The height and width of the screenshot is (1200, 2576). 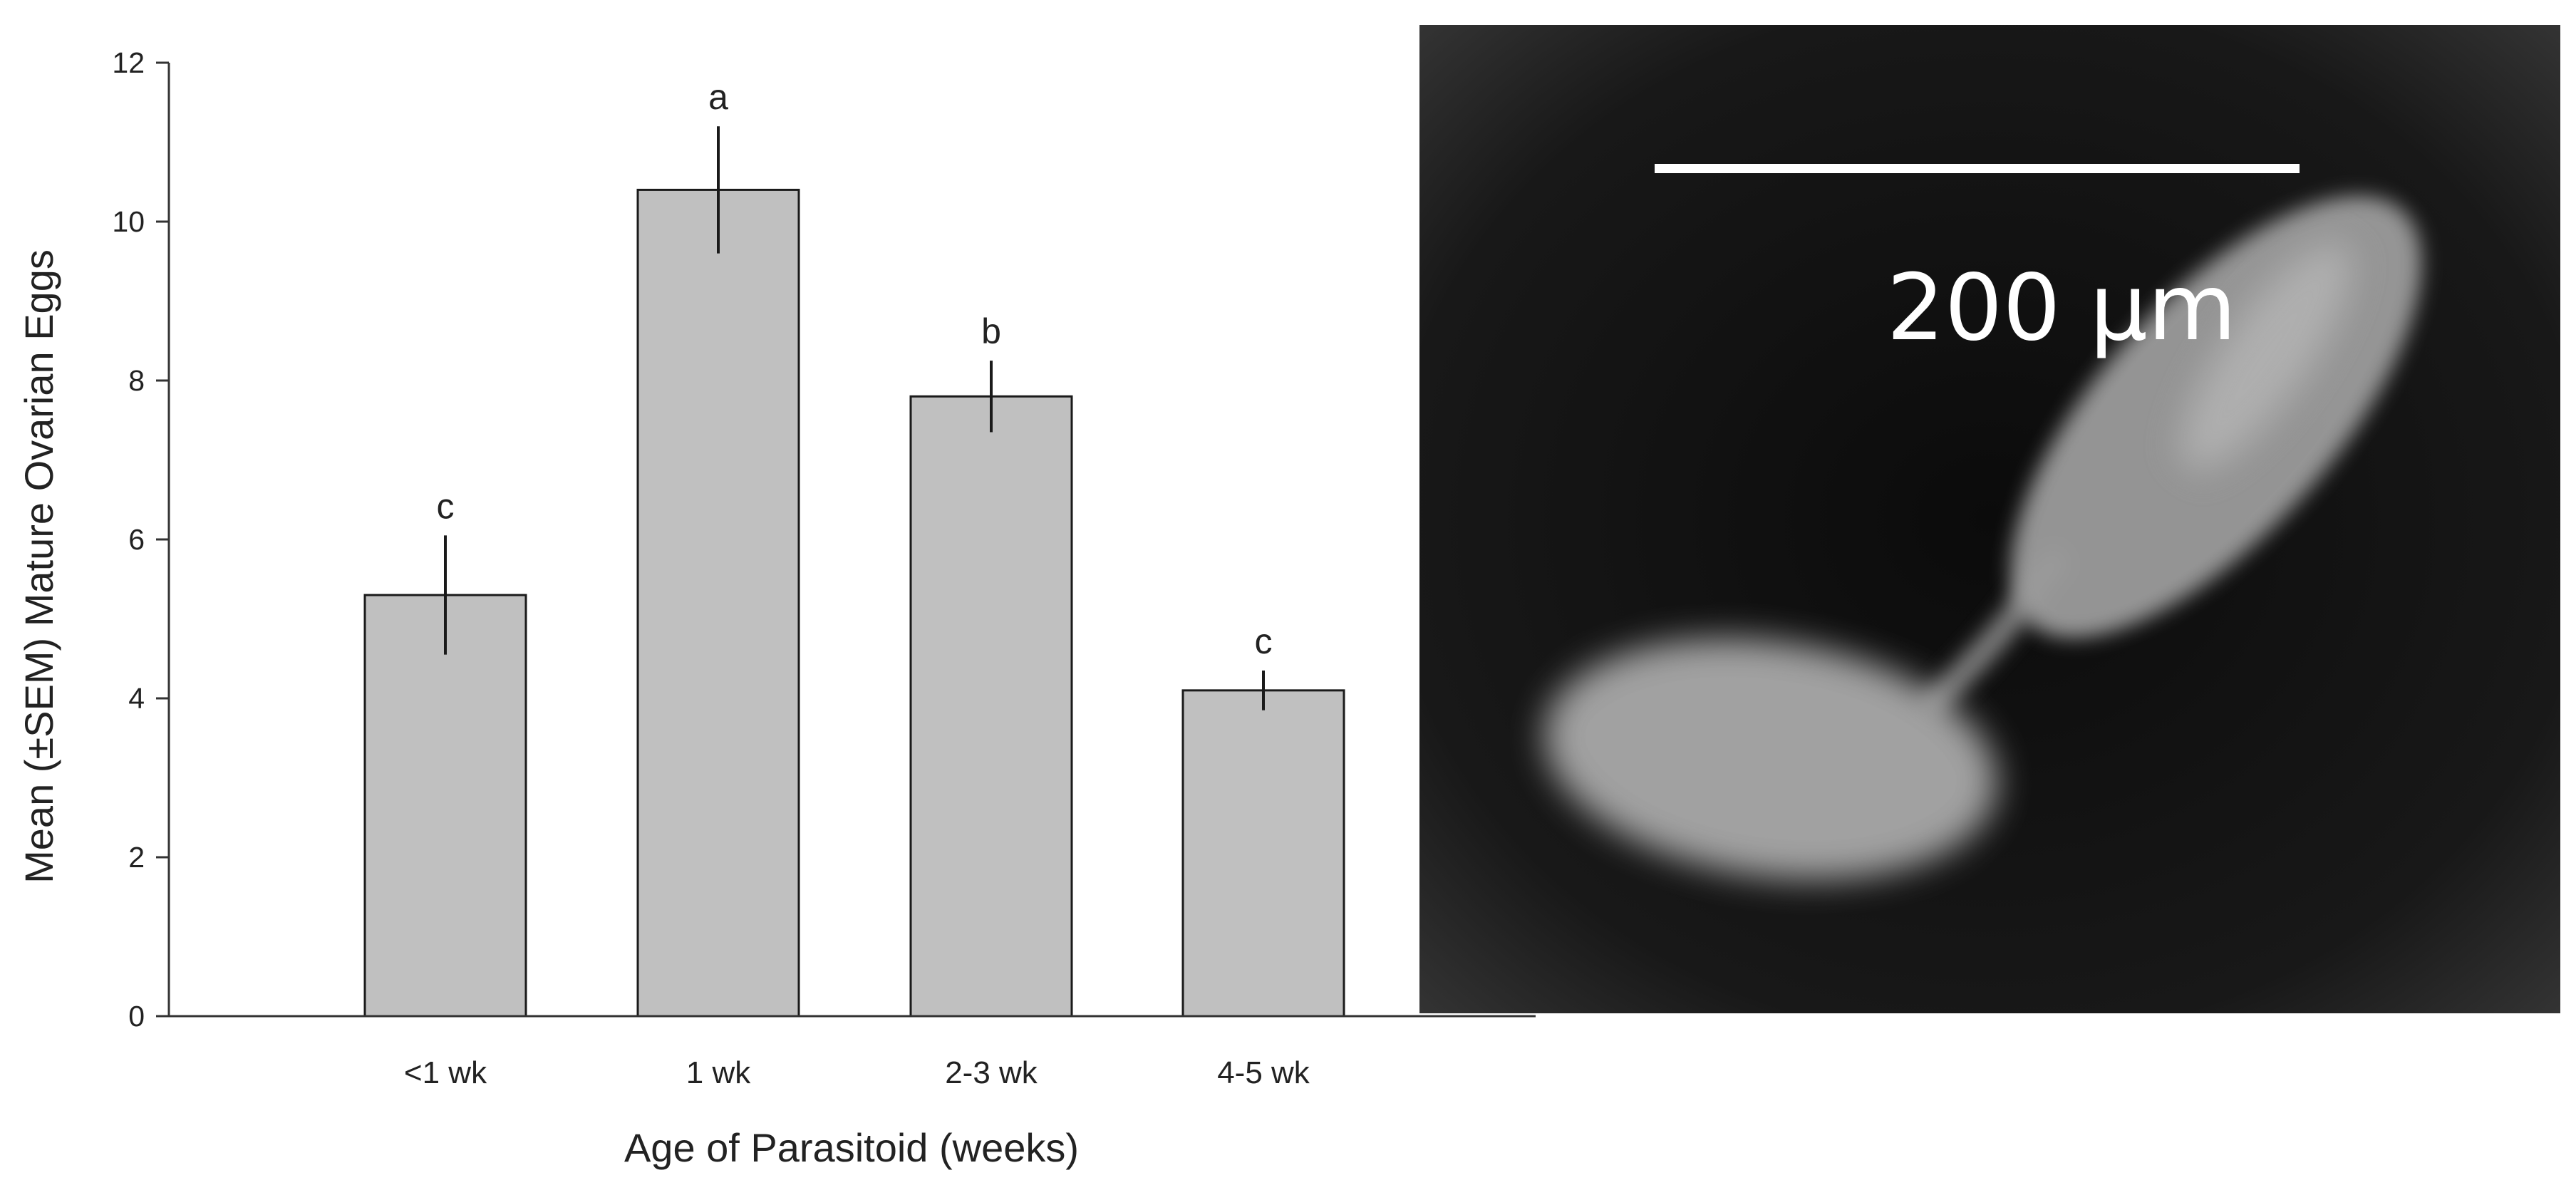 What do you see at coordinates (991, 331) in the screenshot?
I see `significance-letter: b` at bounding box center [991, 331].